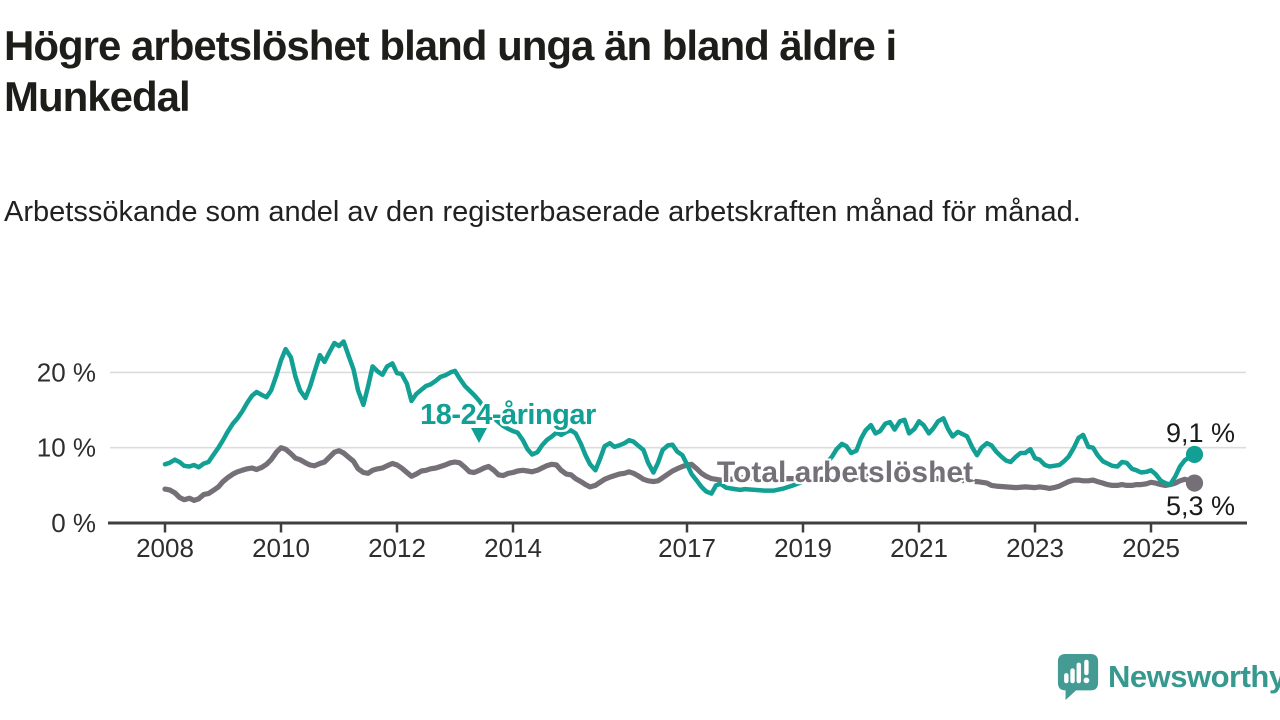 The image size is (1280, 720). I want to click on total-line, so click(680, 474).